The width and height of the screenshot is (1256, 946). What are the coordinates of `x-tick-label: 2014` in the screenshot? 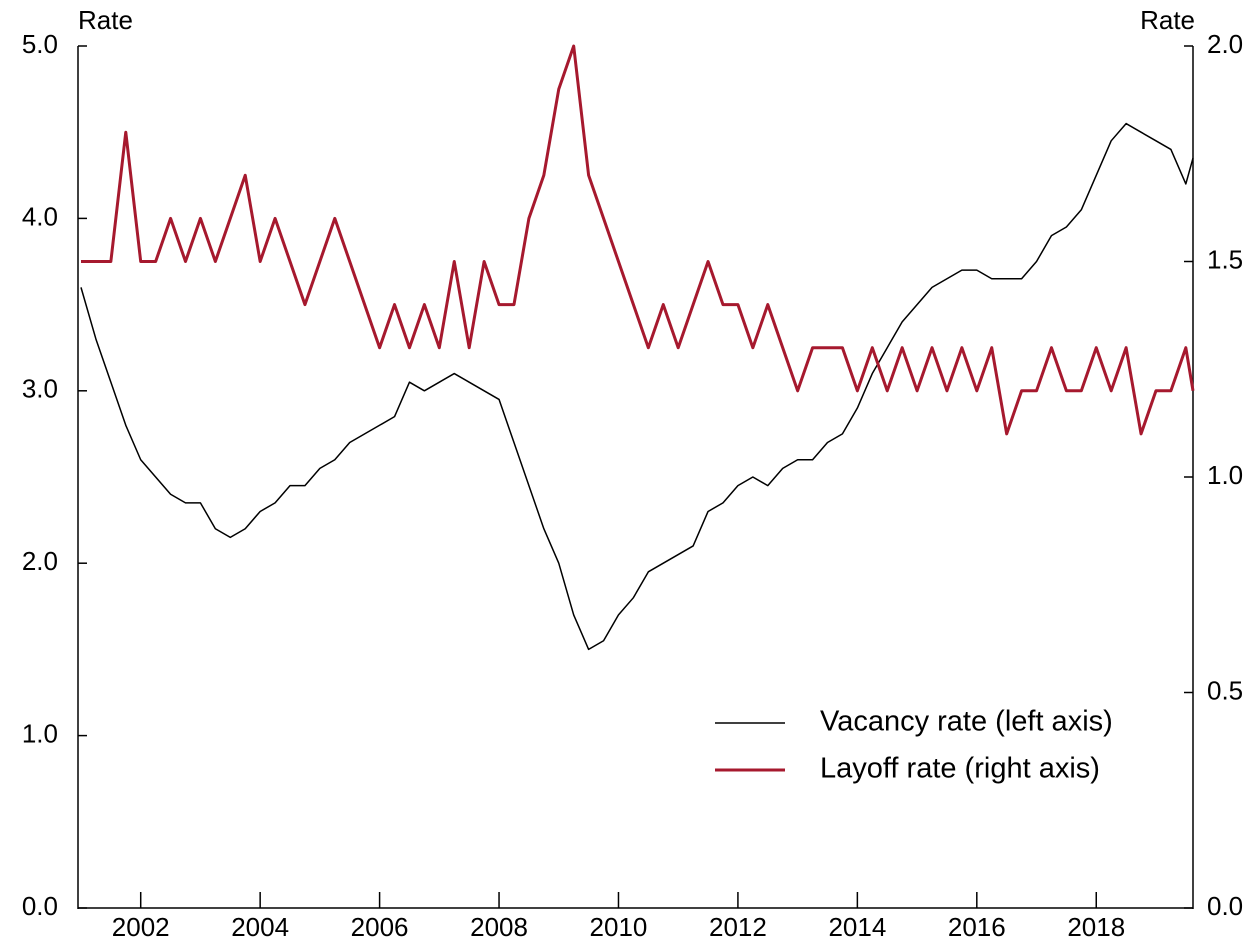 It's located at (857, 927).